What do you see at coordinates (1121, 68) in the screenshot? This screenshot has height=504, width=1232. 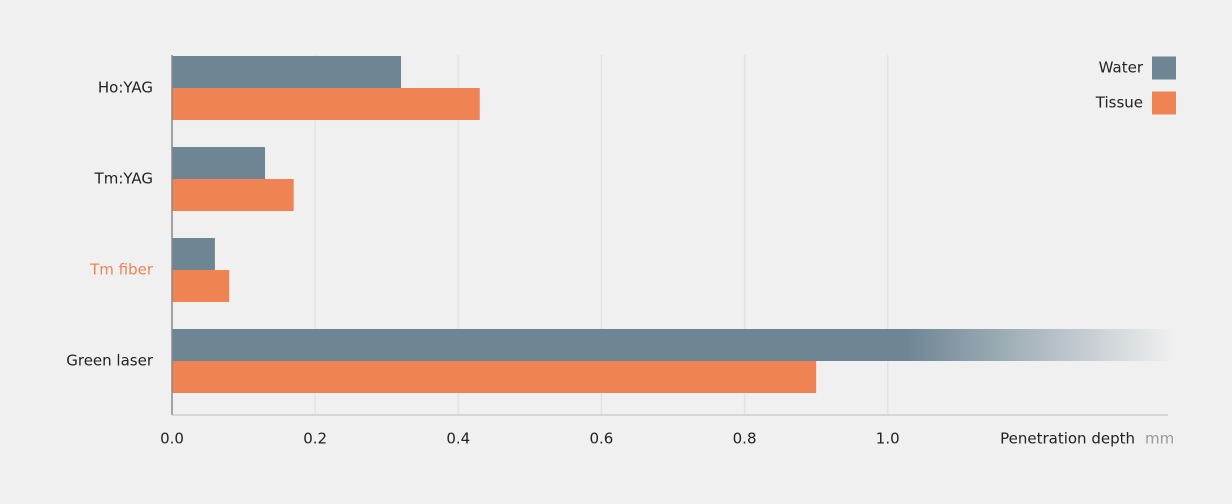 I see `legend-label: Water` at bounding box center [1121, 68].